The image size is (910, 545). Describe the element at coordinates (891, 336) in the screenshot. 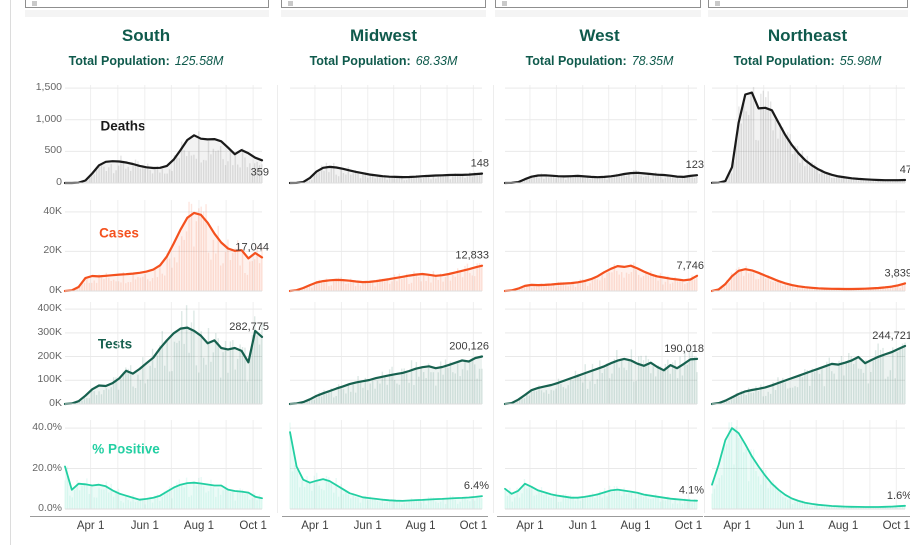

I see `end-value-label: 244,721` at that location.